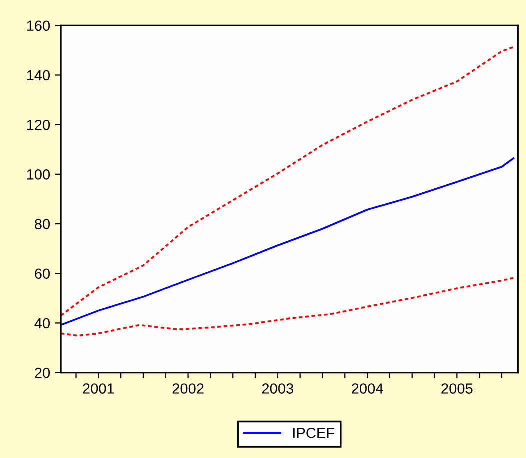 This screenshot has width=526, height=458. Describe the element at coordinates (314, 433) in the screenshot. I see `legend-label: IPCEF` at that location.